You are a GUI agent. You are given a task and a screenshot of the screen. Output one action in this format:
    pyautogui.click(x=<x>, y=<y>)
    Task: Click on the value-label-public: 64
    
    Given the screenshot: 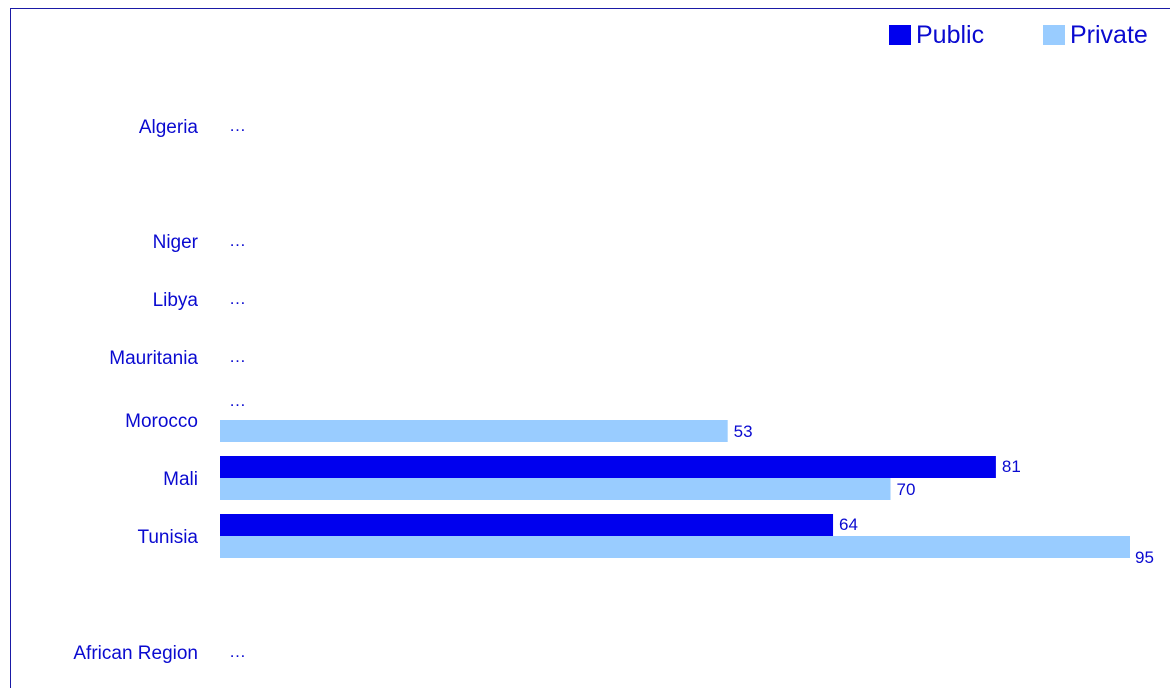 What is the action you would take?
    pyautogui.click(x=848, y=524)
    